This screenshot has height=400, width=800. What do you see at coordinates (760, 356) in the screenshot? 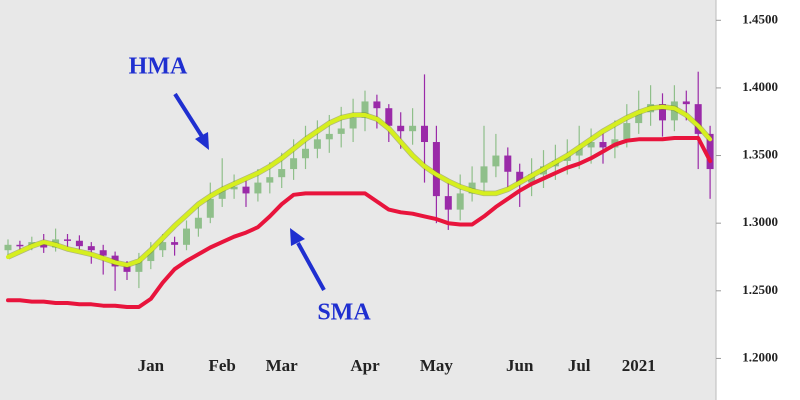
I see `y-tick-label: 1.2000` at bounding box center [760, 356].